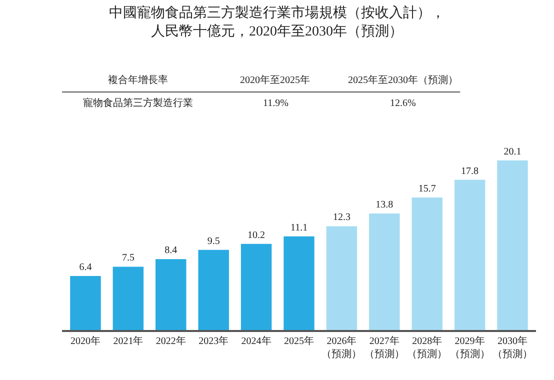  What do you see at coordinates (213, 340) in the screenshot?
I see `x-tick-label: 2023年` at bounding box center [213, 340].